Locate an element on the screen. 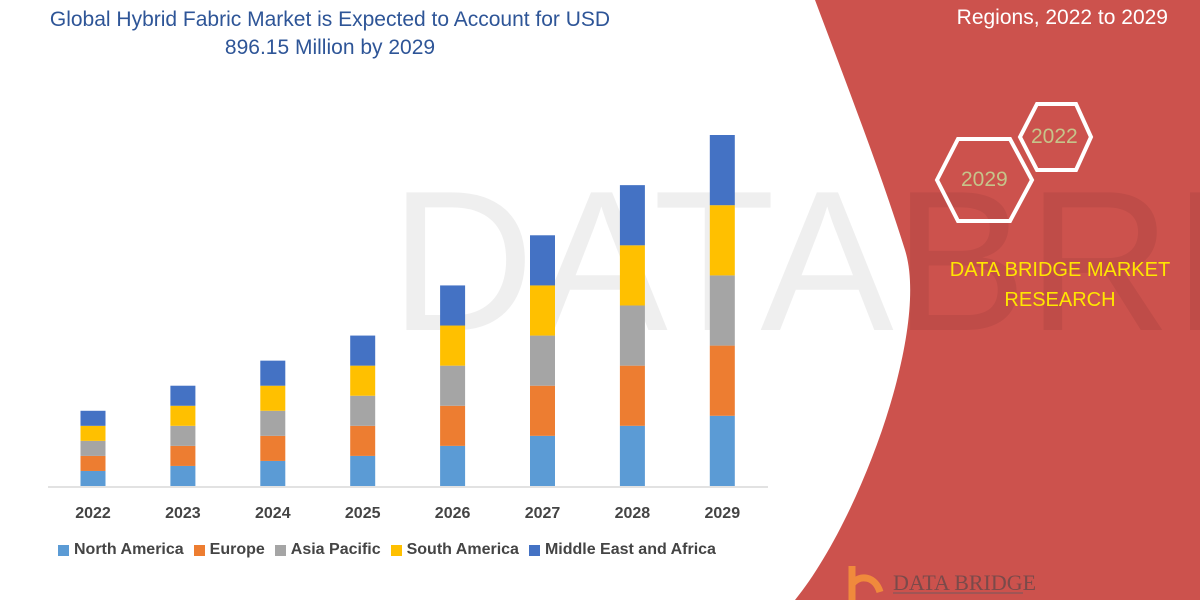 The width and height of the screenshot is (1200, 600). brand-line-1: DATA BRIDGE MARKET is located at coordinates (1060, 270).